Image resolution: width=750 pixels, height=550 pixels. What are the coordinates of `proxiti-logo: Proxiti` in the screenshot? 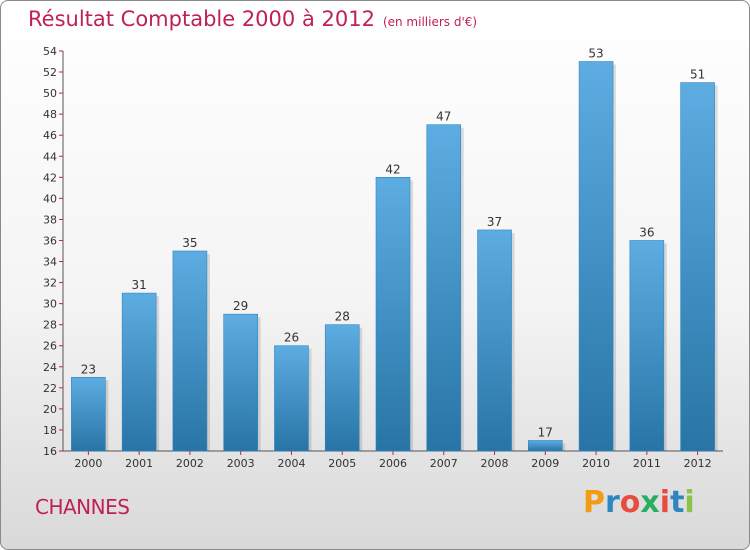 It's located at (639, 502).